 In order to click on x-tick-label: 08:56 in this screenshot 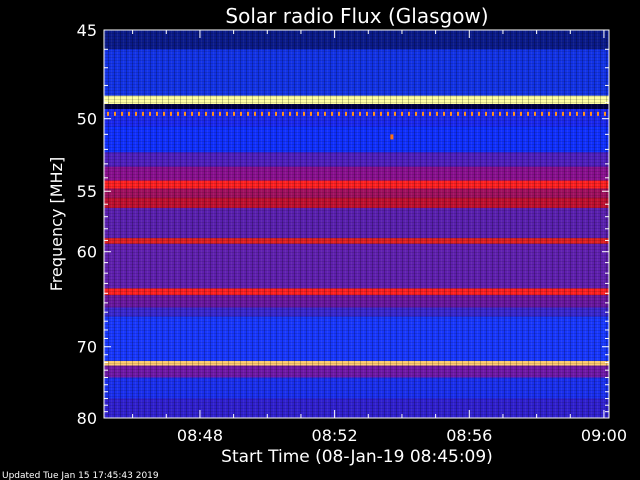, I will do `click(469, 435)`.